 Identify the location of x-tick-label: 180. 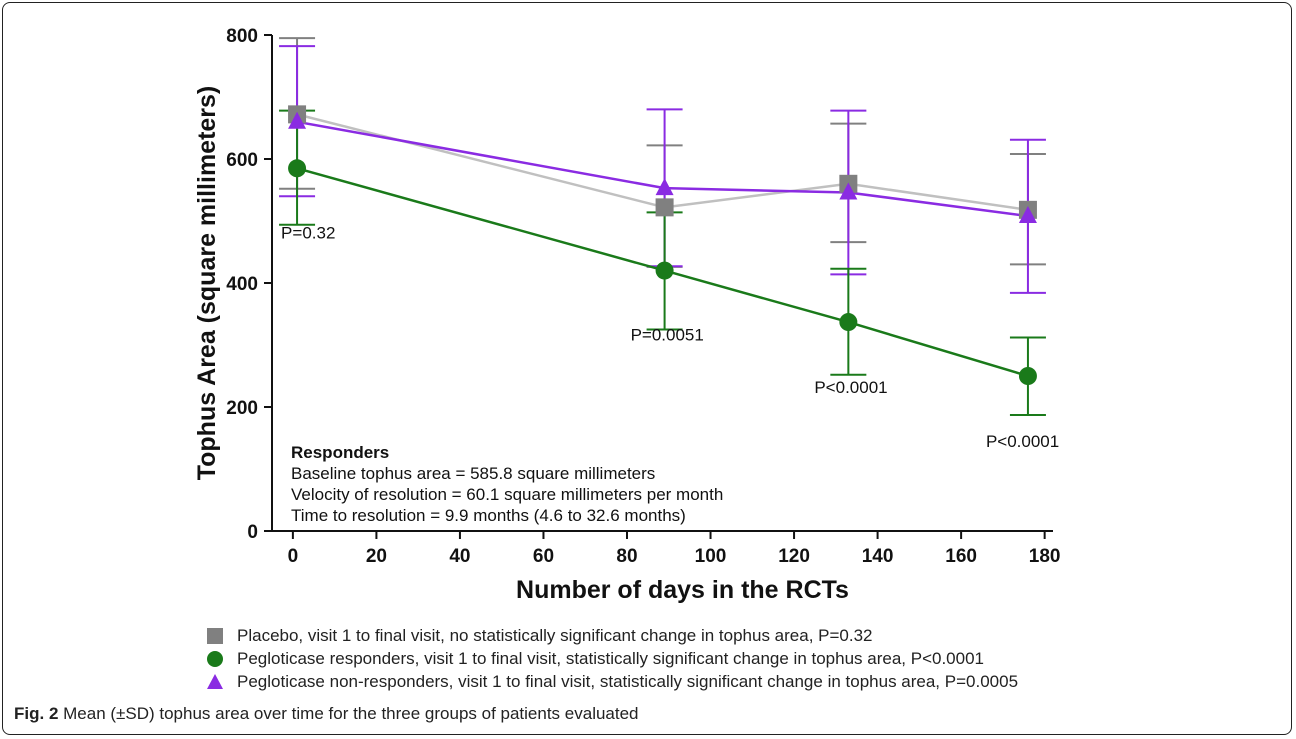
(1045, 556).